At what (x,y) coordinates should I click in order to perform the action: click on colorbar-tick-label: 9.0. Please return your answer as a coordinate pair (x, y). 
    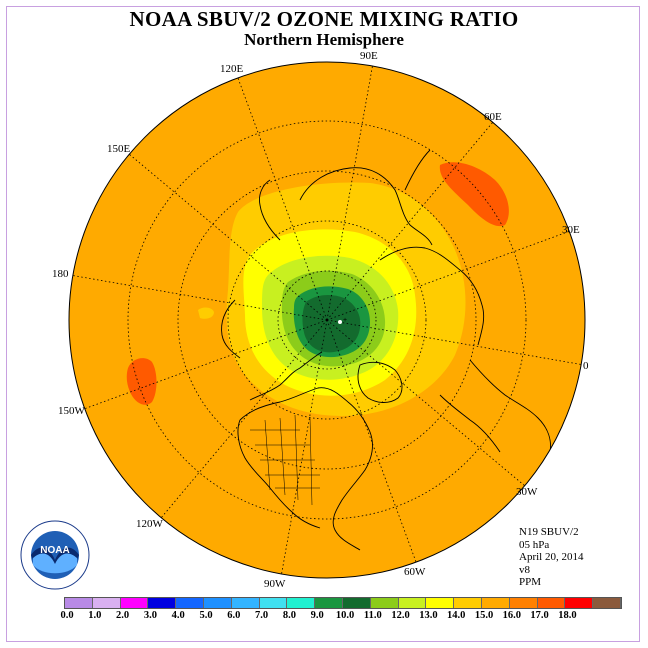
    Looking at the image, I should click on (317, 615).